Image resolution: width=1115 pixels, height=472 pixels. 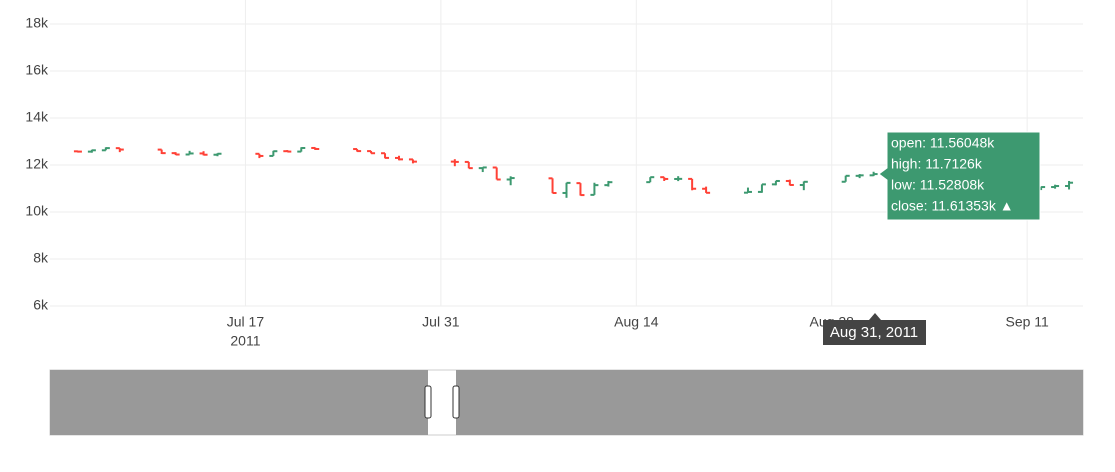 What do you see at coordinates (37, 211) in the screenshot?
I see `y-tick-label: 10k` at bounding box center [37, 211].